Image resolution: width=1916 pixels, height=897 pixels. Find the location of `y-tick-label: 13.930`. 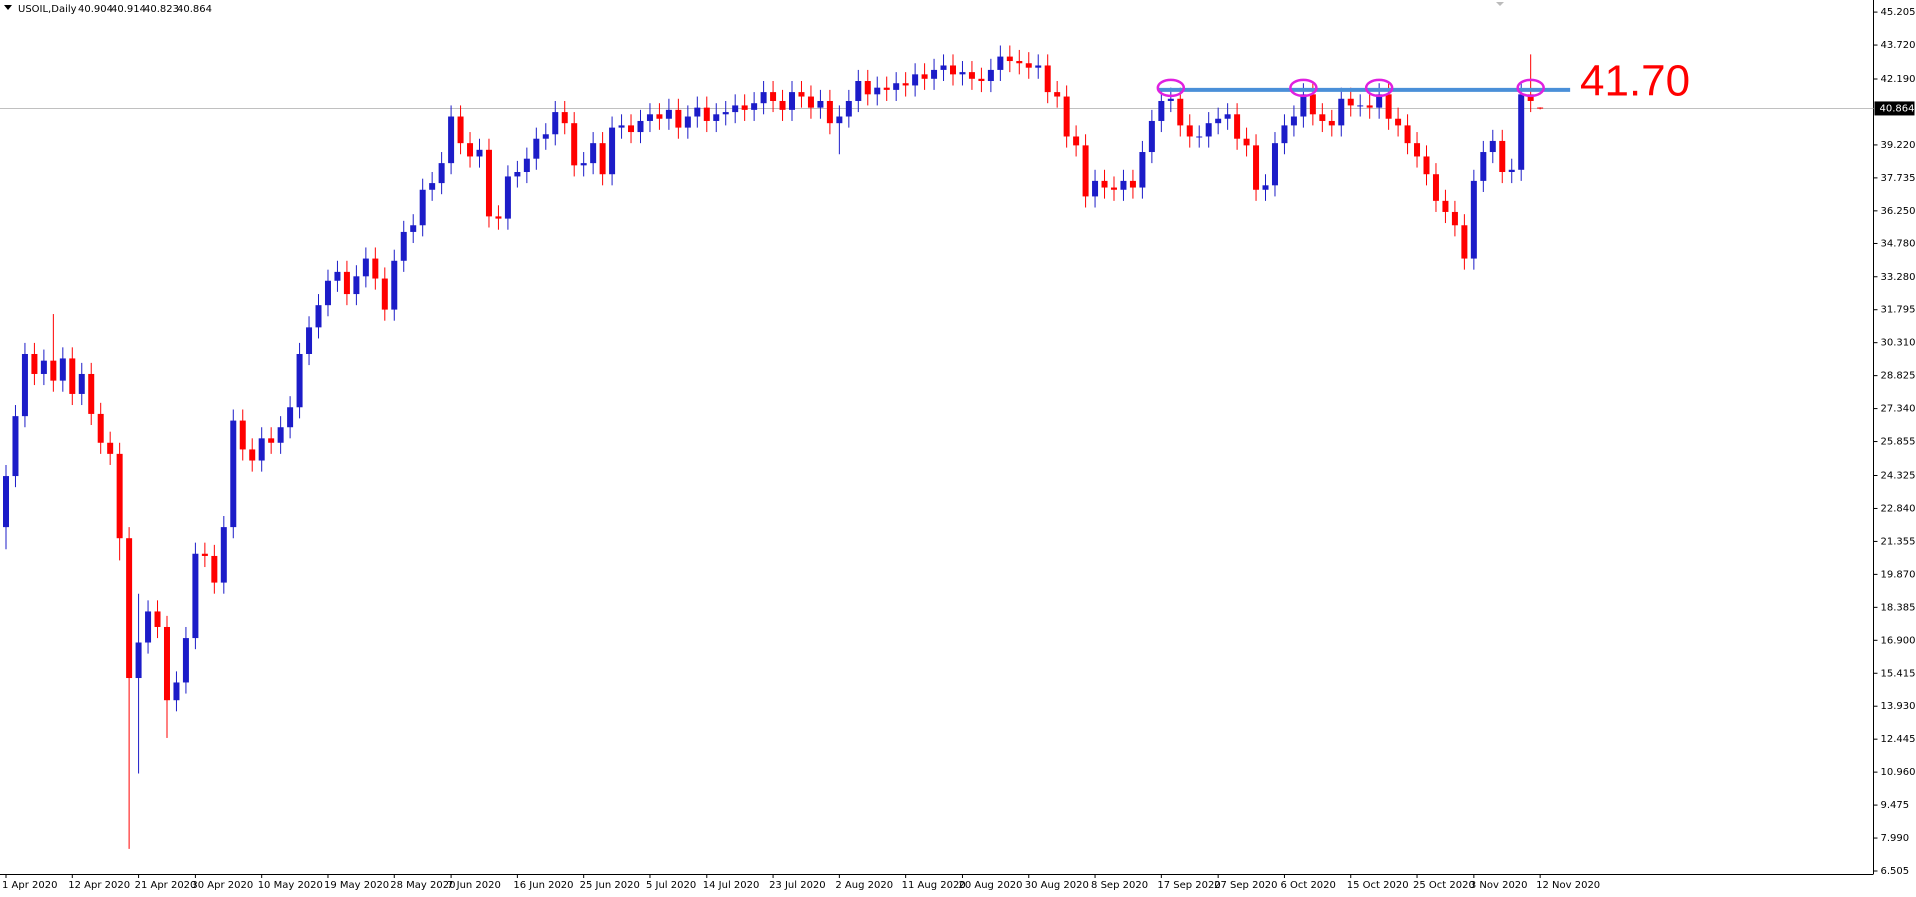

y-tick-label: 13.930 is located at coordinates (1898, 706).